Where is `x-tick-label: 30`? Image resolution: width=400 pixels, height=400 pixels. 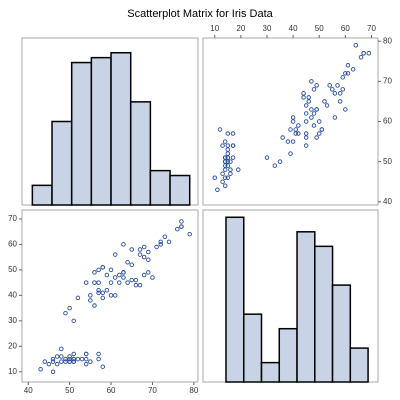
x-tick-label: 30 is located at coordinates (267, 28).